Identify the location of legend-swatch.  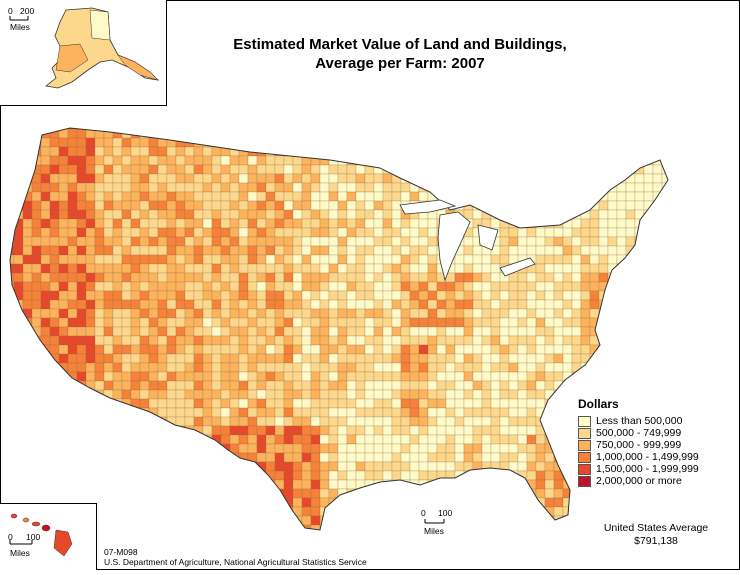
(584, 469).